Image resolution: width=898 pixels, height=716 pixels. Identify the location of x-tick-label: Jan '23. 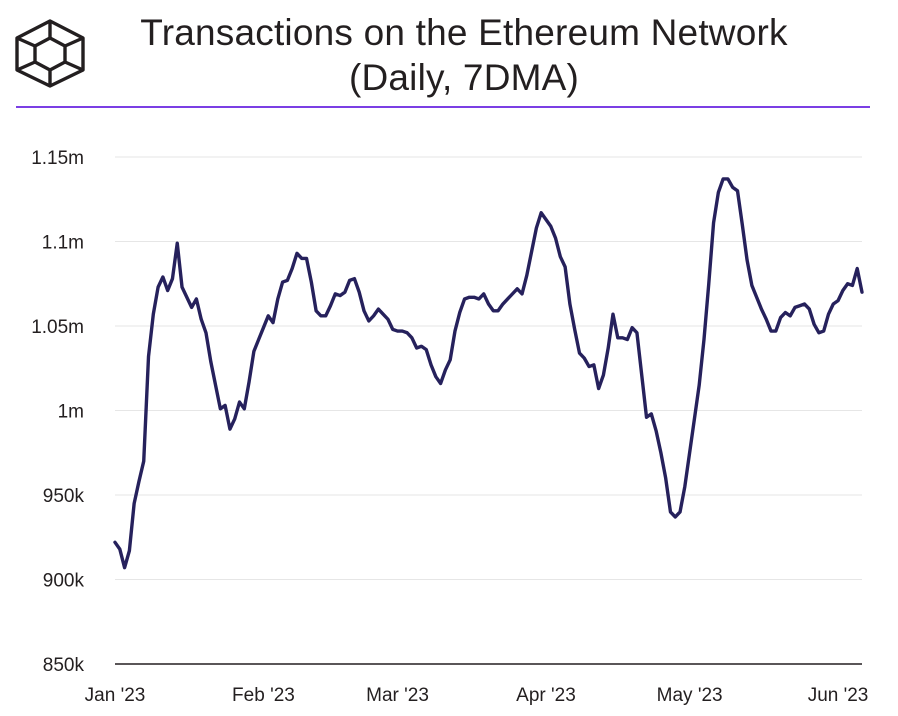
(115, 695).